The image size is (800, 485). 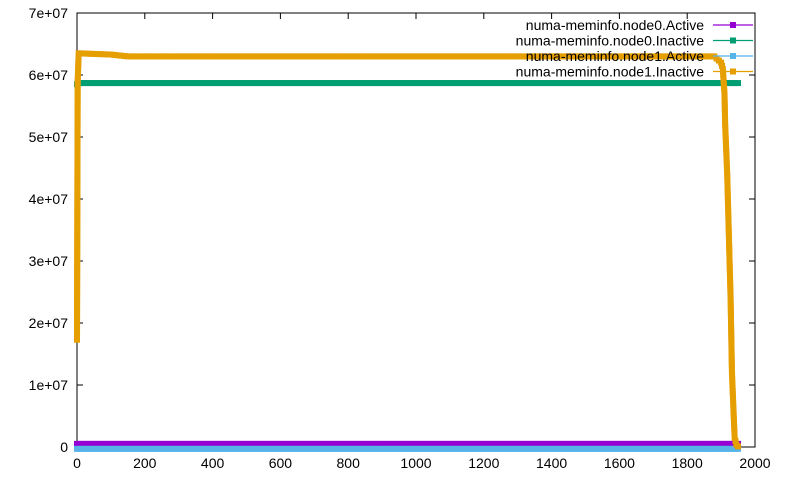 What do you see at coordinates (77, 463) in the screenshot?
I see `x-tick-label: 0` at bounding box center [77, 463].